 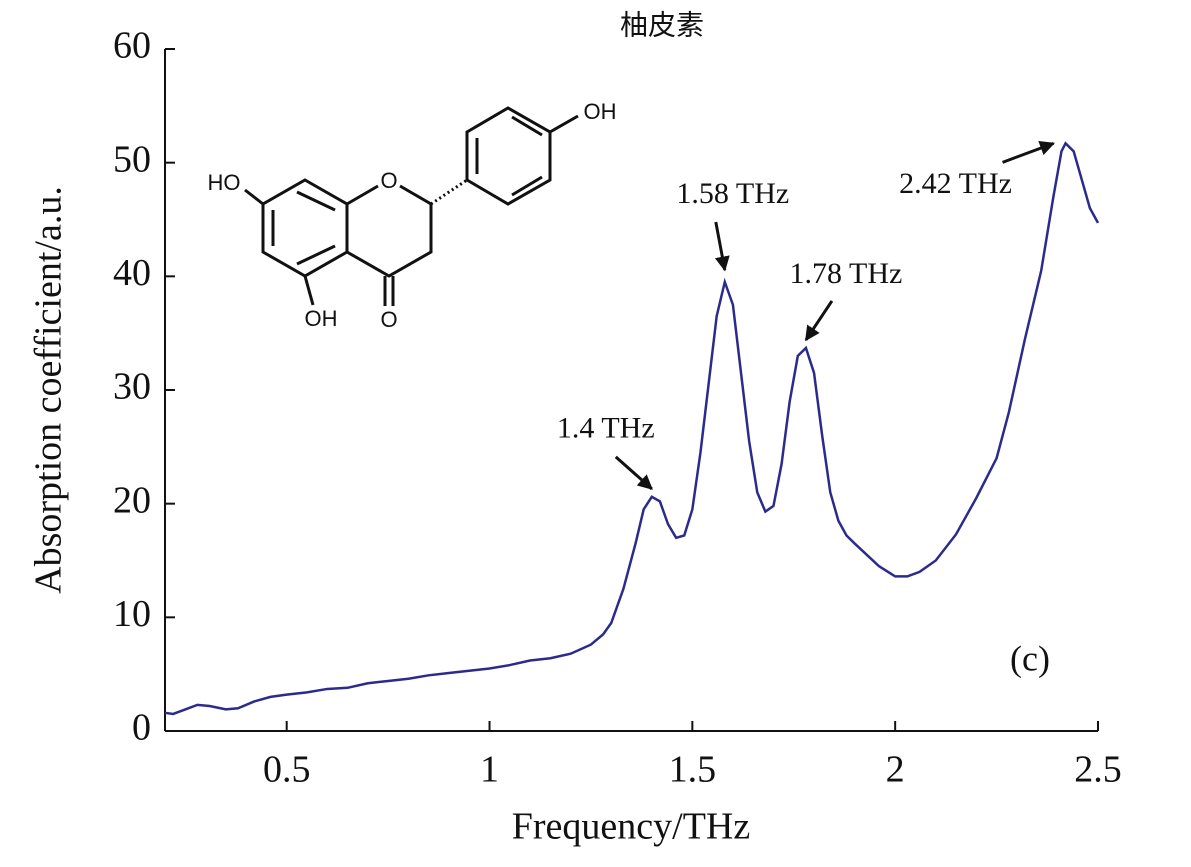 What do you see at coordinates (132, 273) in the screenshot?
I see `y-tick-label: 40` at bounding box center [132, 273].